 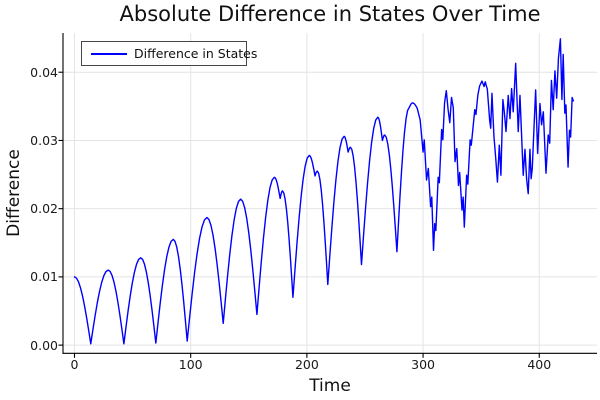 What do you see at coordinates (539, 364) in the screenshot?
I see `x-tick-label: 400` at bounding box center [539, 364].